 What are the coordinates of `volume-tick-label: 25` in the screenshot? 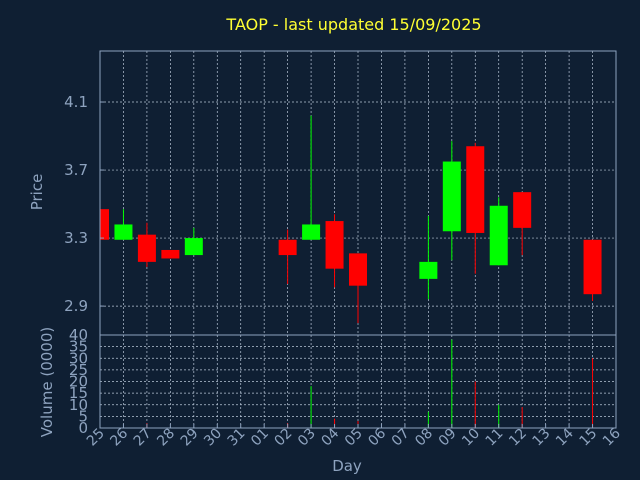 It's located at (78, 370).